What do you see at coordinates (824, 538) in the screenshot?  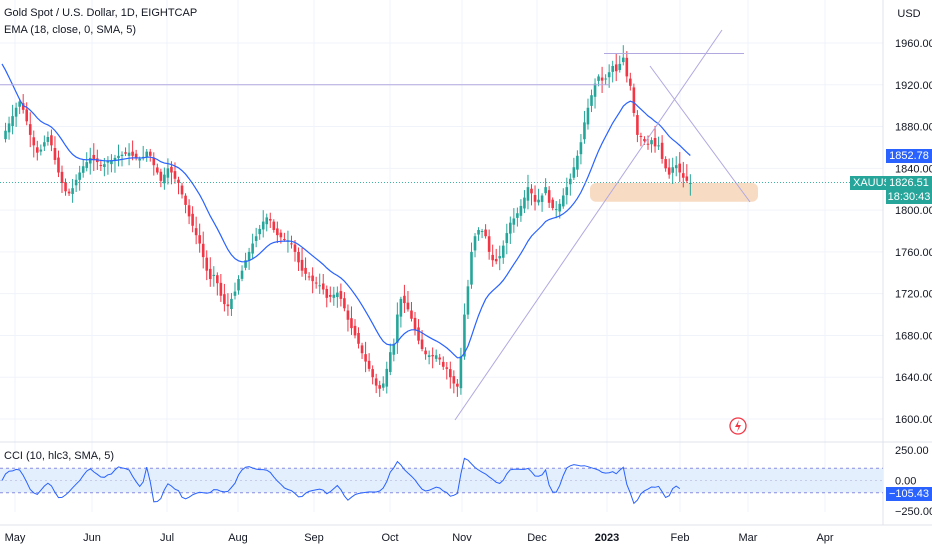 I see `x-tick-label: Apr` at bounding box center [824, 538].